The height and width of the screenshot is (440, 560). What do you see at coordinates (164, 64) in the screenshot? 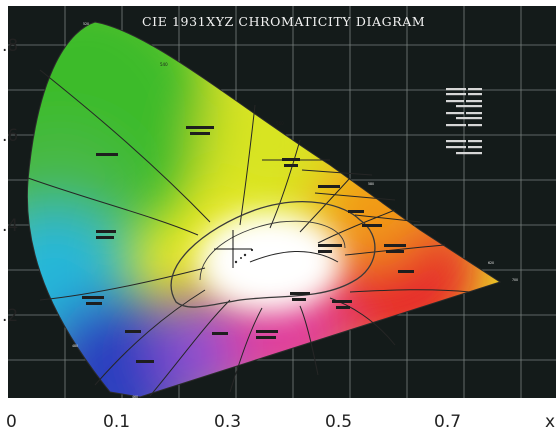
I see `svg-text: 540` at bounding box center [164, 64].